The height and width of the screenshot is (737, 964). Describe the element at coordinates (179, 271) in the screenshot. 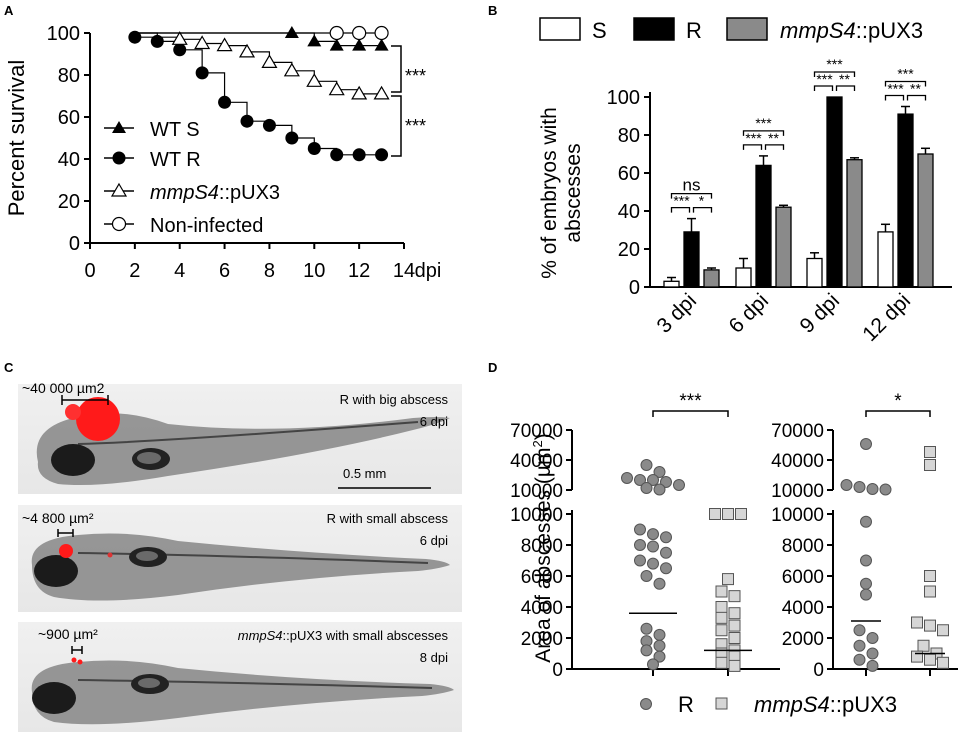

I see `a-xtick-label-4: 4` at that location.